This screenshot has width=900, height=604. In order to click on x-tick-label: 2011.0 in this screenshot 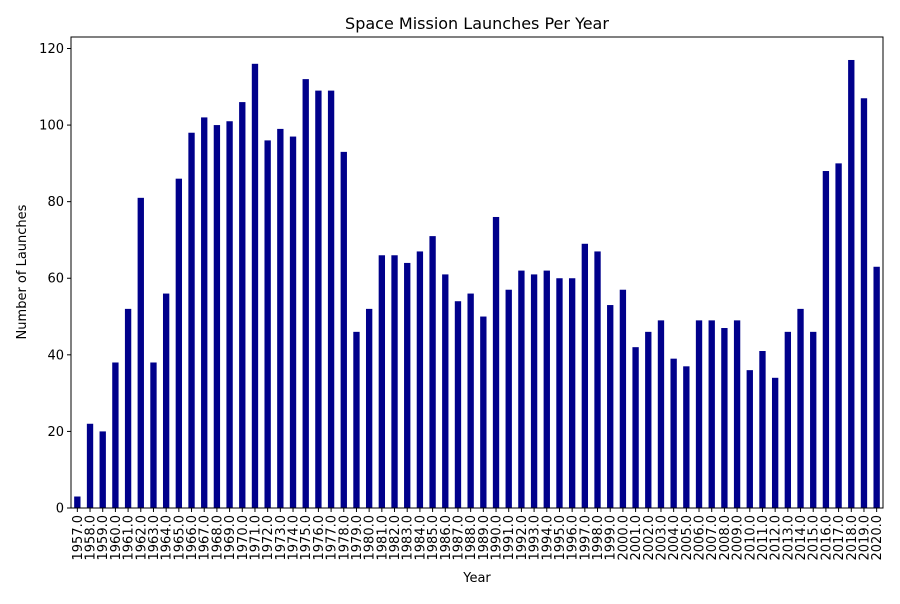, I will do `click(763, 538)`.